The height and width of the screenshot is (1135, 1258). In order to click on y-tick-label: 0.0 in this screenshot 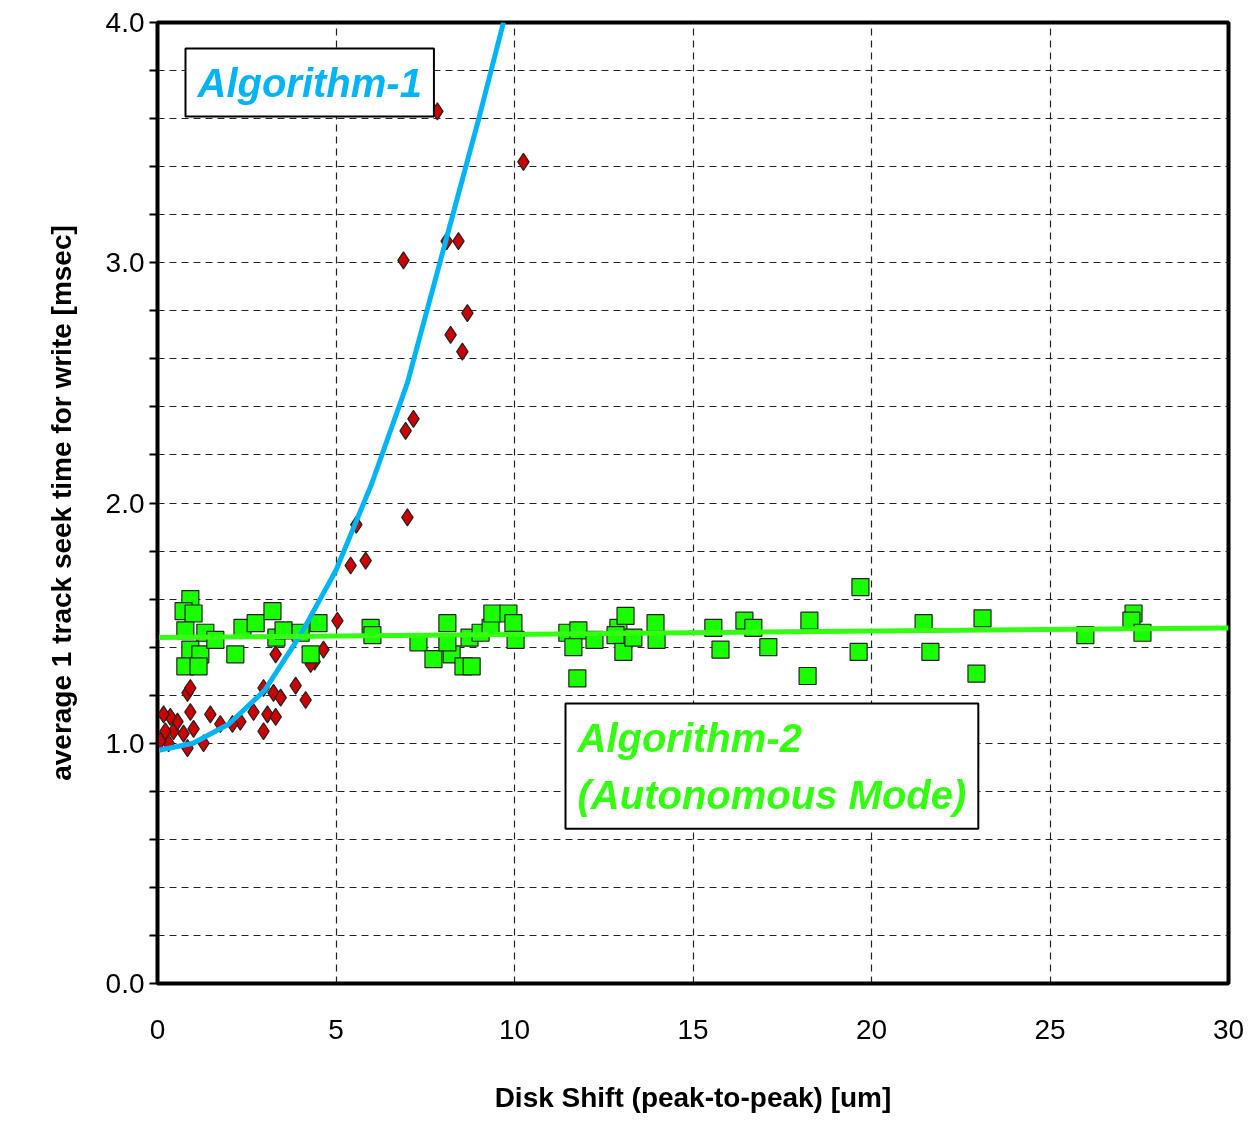, I will do `click(125, 983)`.